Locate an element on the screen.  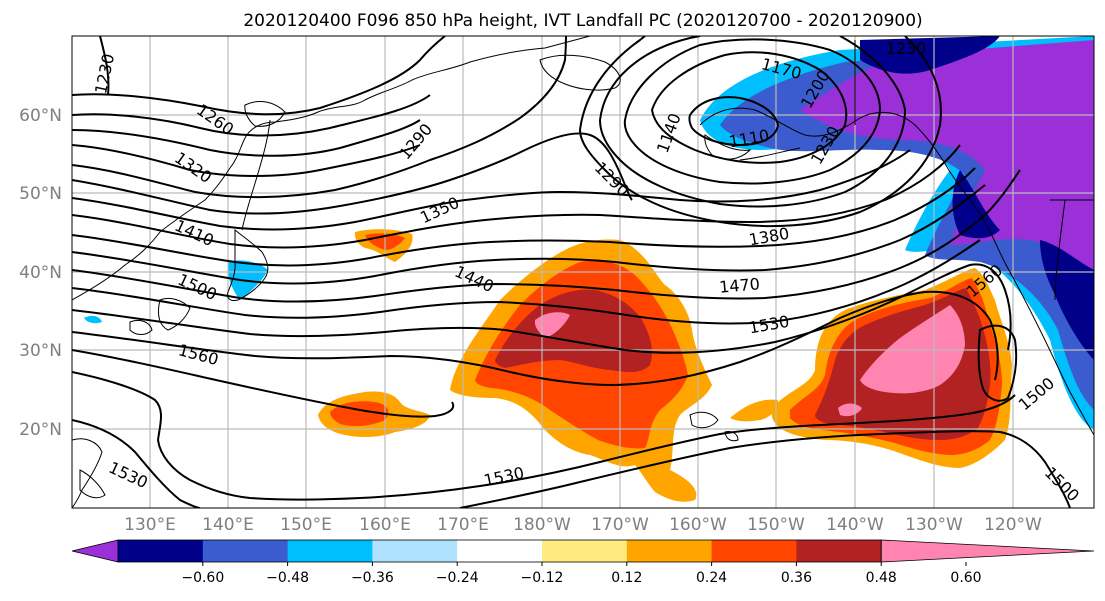
lon-label: 160°E is located at coordinates (385, 525).